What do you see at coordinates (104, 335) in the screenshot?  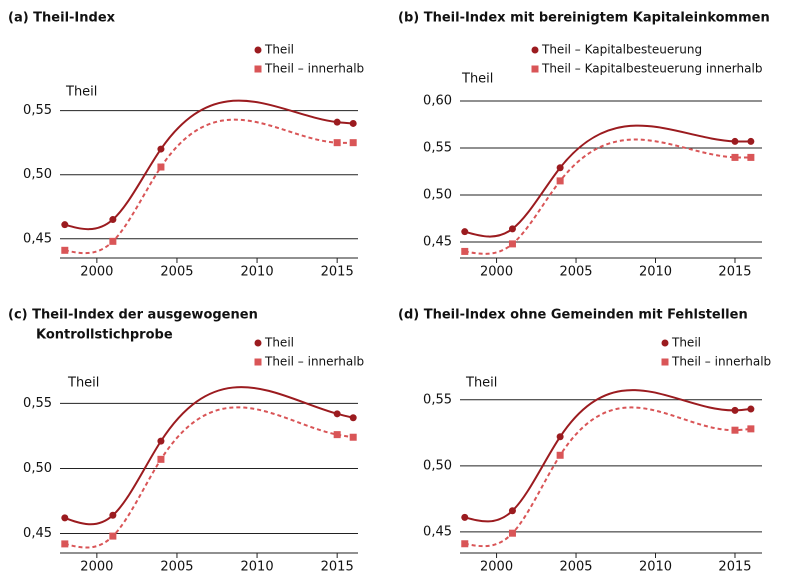 I see `chart-title: Kontrollstichprobe` at bounding box center [104, 335].